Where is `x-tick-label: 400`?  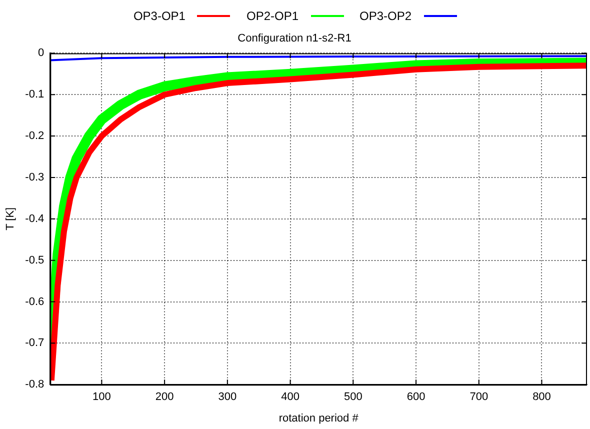 x-tick-label: 400 is located at coordinates (290, 397).